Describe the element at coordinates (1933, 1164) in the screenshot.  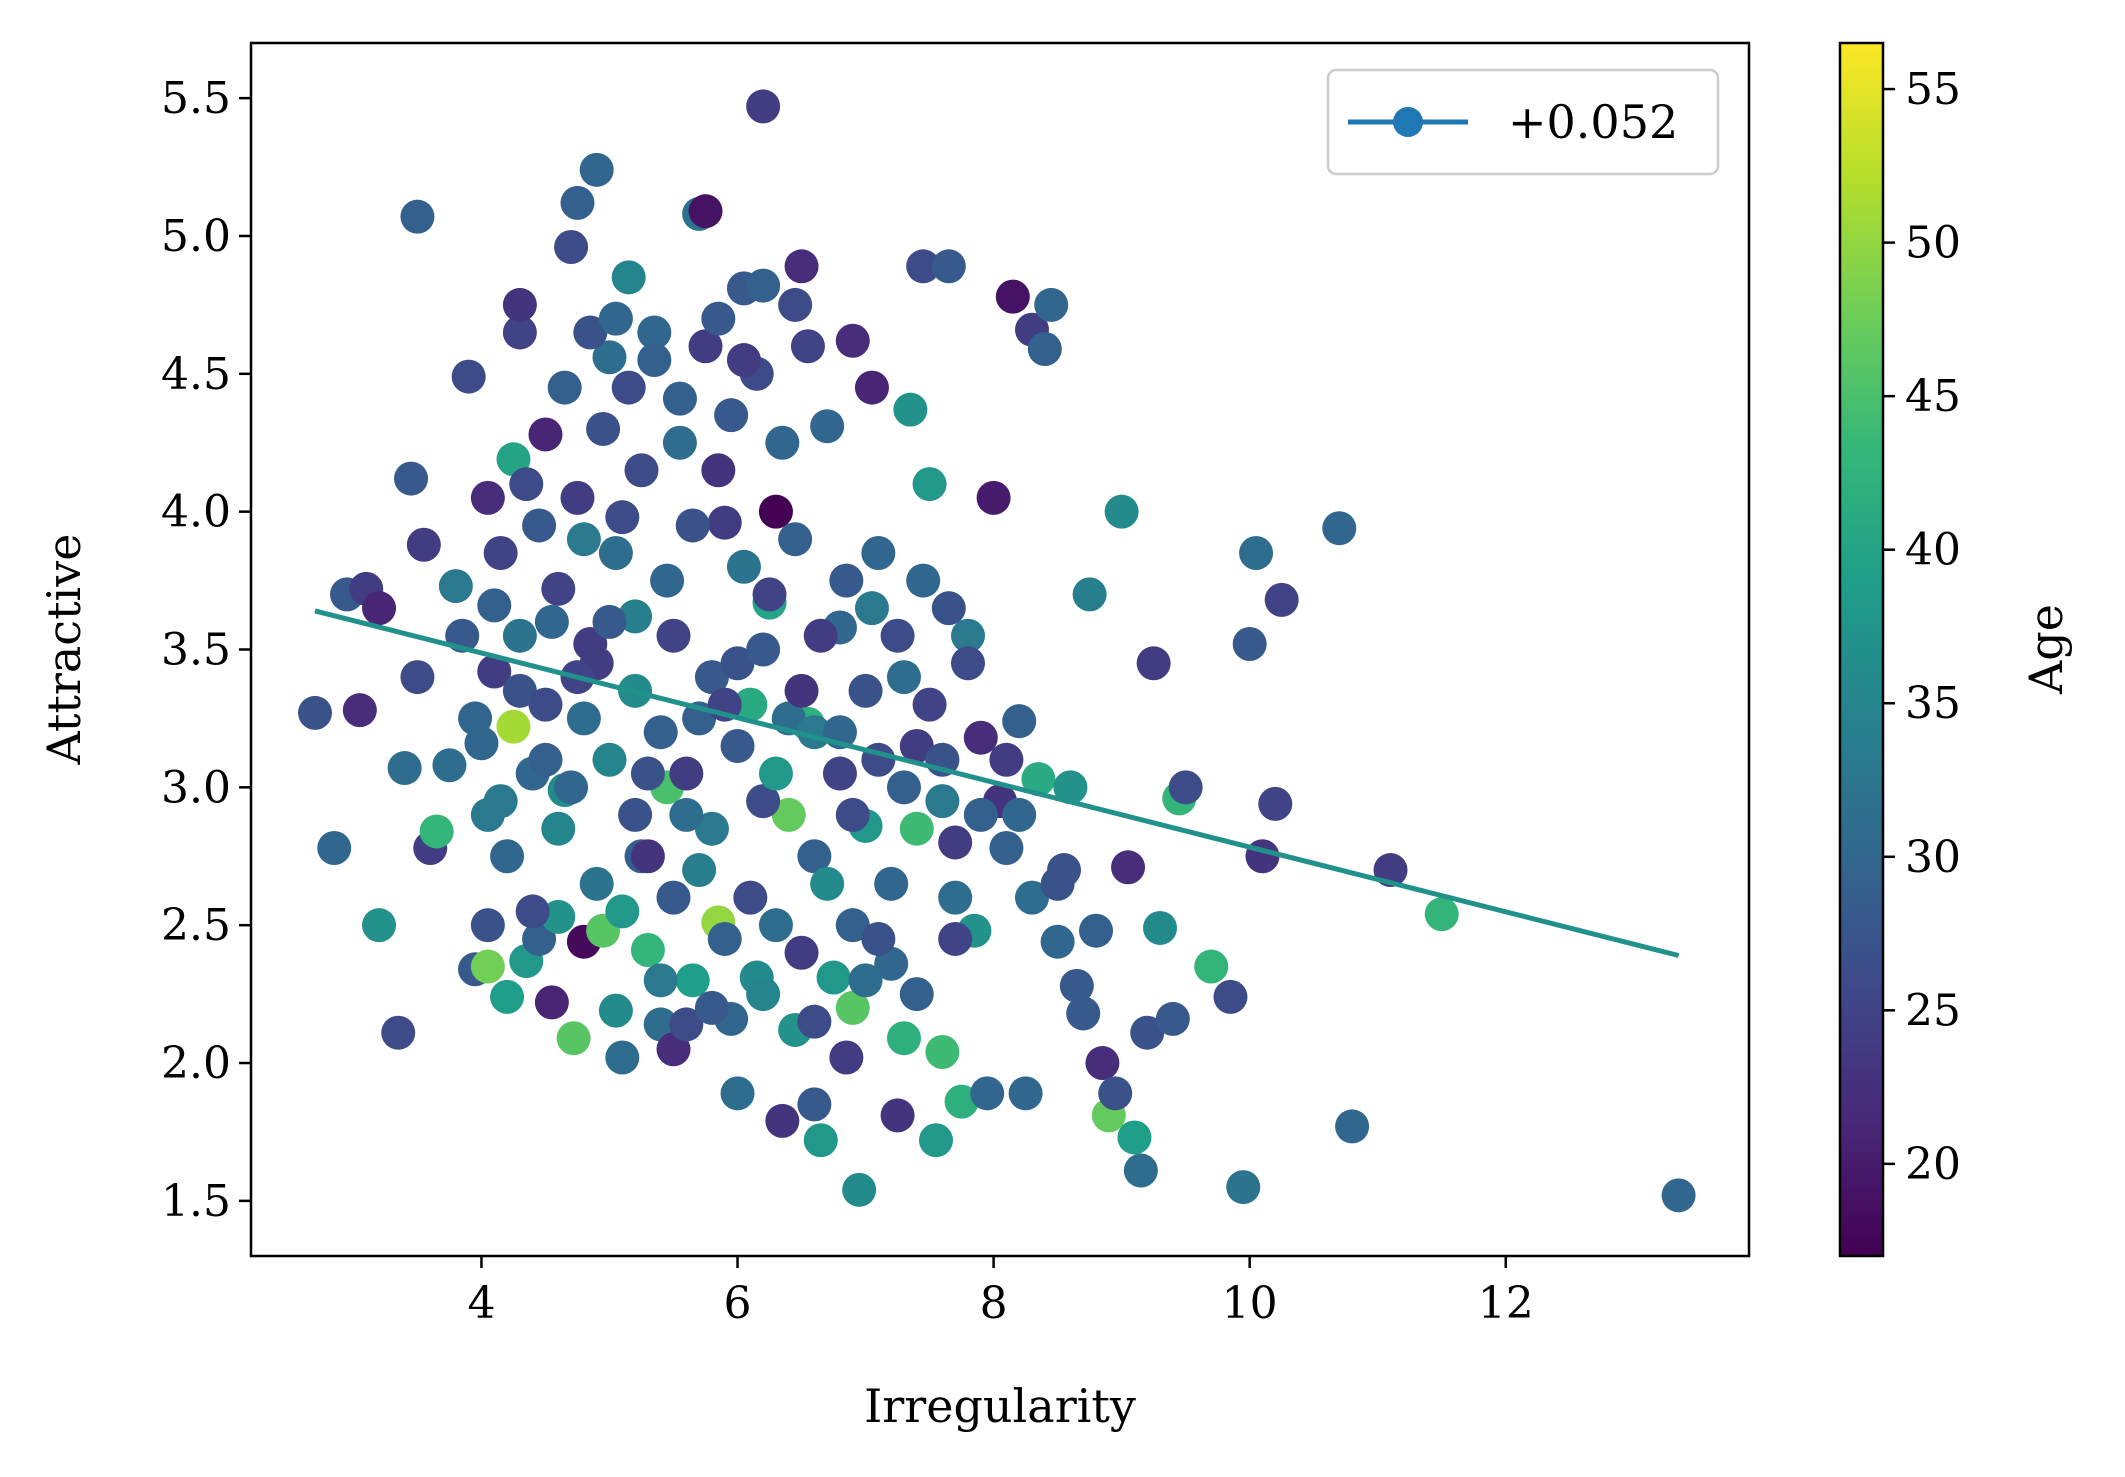
I see `colorbar-tick-label: 20` at that location.